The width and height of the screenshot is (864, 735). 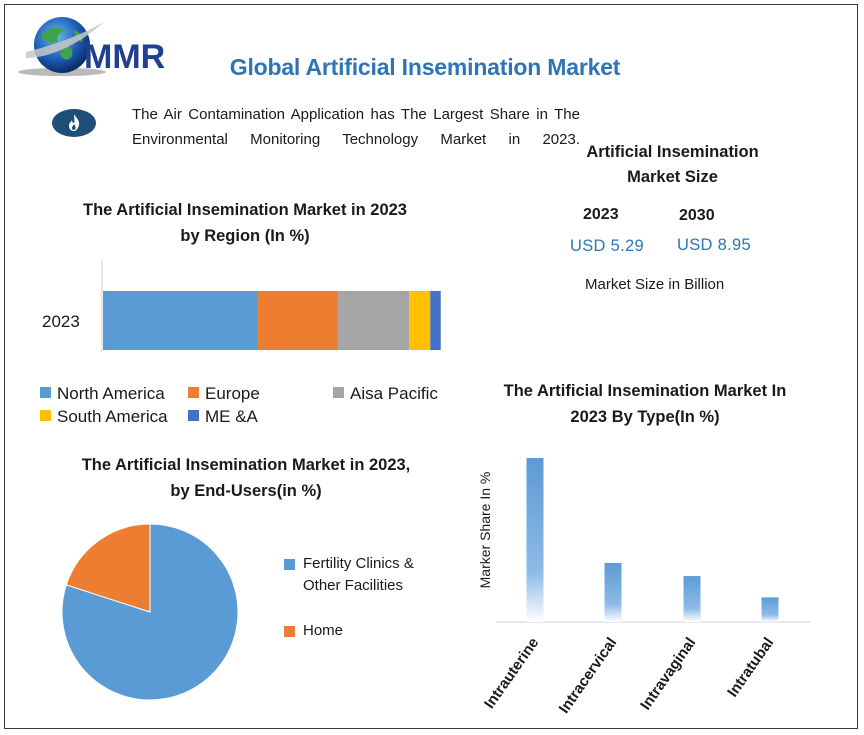 I want to click on region-bar-north-america, so click(x=180, y=320).